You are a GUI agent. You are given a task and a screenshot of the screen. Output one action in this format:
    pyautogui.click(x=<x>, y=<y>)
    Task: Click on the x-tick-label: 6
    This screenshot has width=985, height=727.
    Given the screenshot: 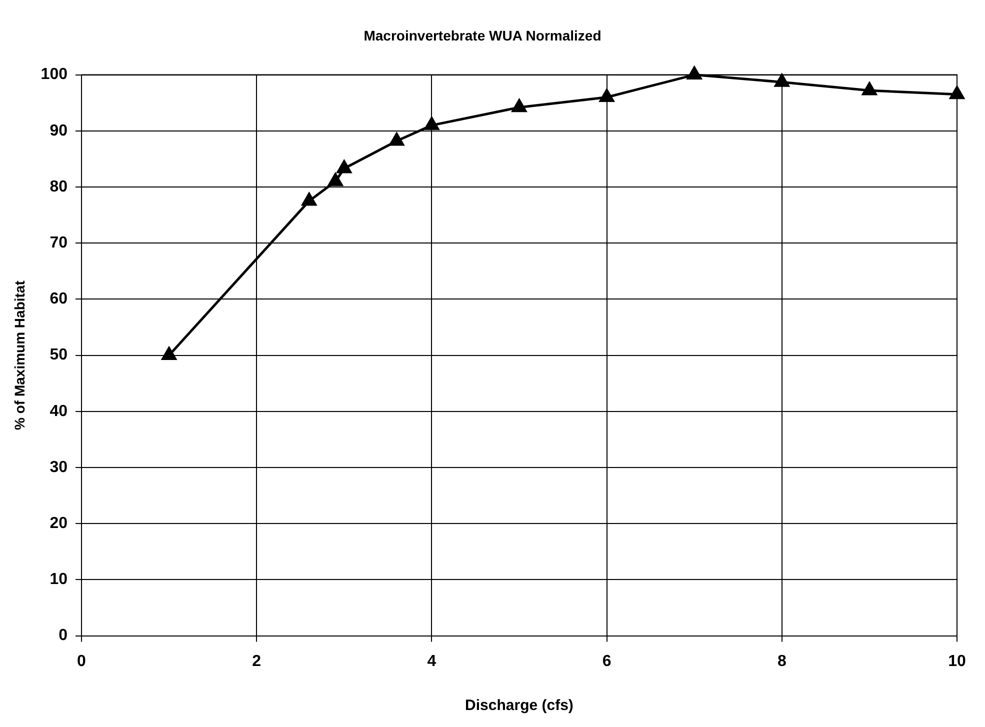 What is the action you would take?
    pyautogui.click(x=607, y=661)
    